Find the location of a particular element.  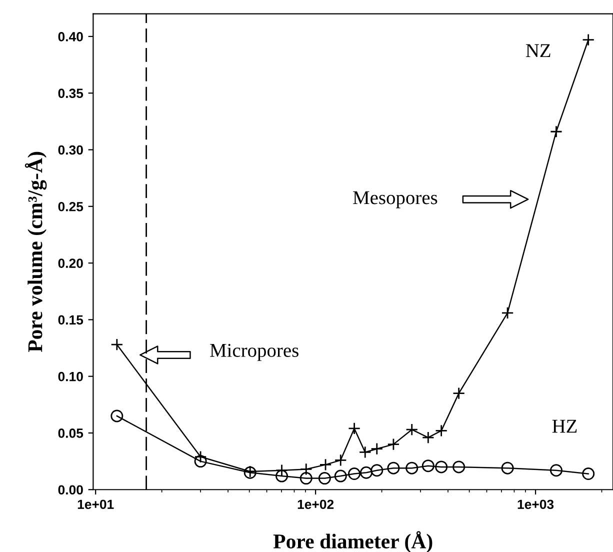

y-tick-label: 0.30 is located at coordinates (70, 150).